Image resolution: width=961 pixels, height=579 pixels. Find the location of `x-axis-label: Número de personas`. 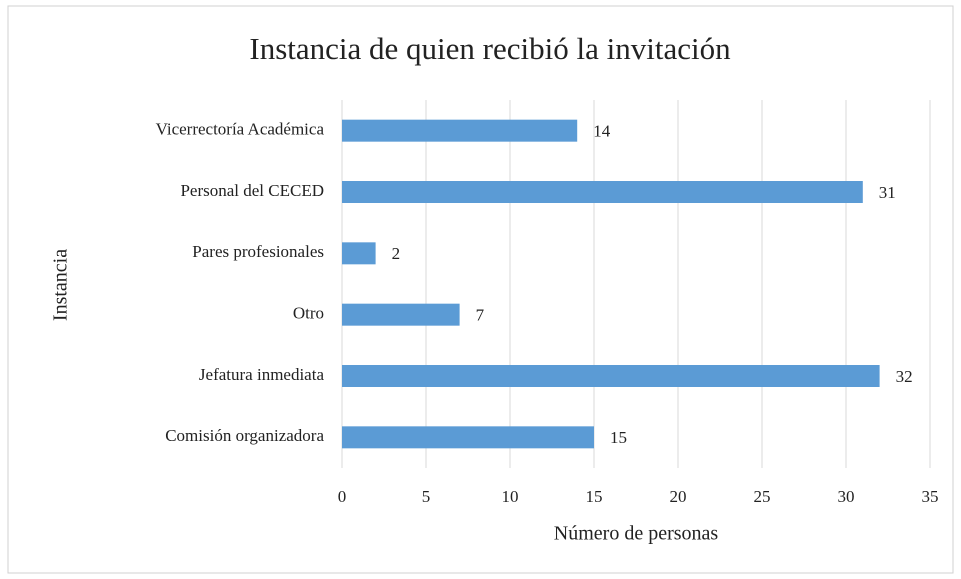

x-axis-label: Número de personas is located at coordinates (636, 534).